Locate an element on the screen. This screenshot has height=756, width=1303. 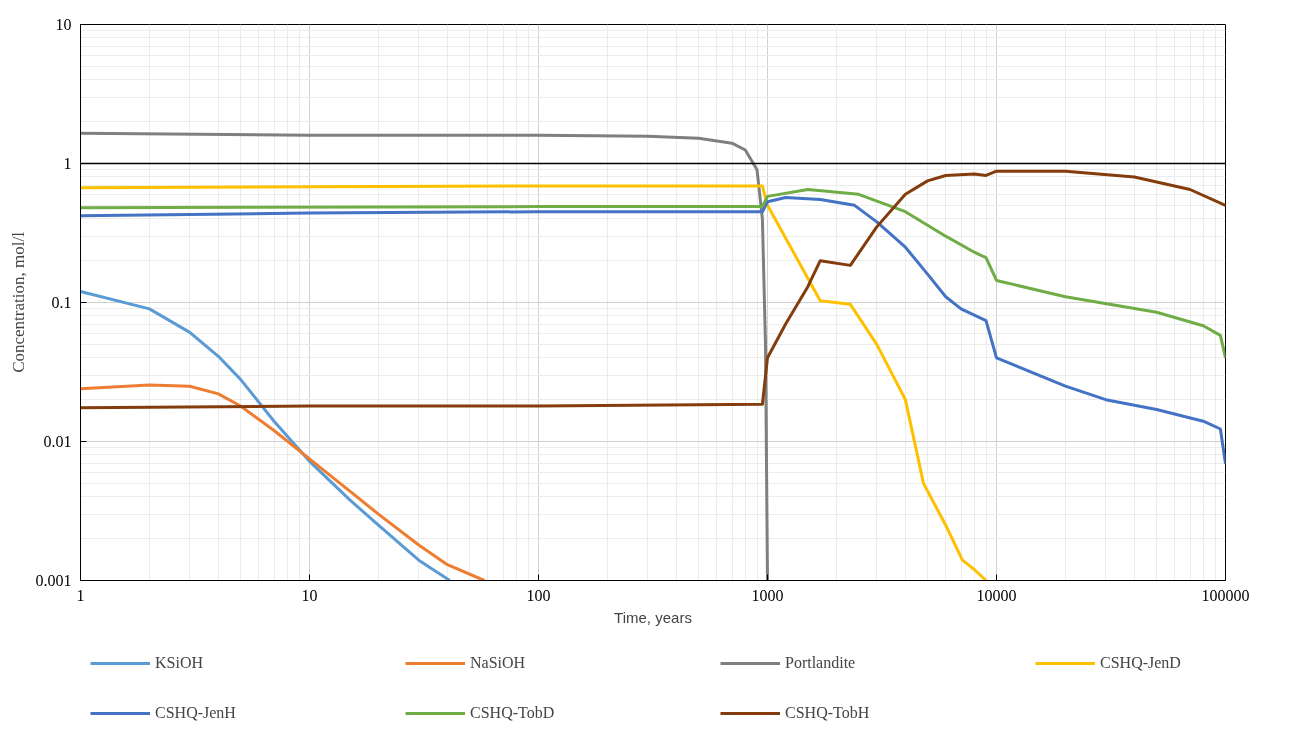
legend-label: KSiOH is located at coordinates (179, 663).